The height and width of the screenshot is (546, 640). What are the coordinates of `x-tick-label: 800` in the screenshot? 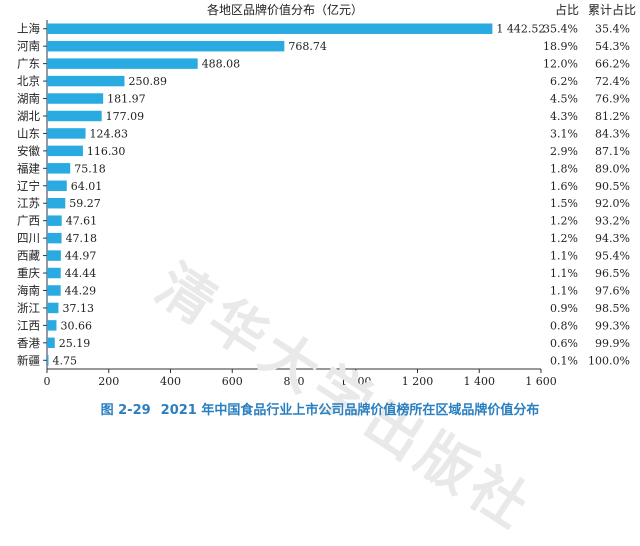 It's located at (294, 381).